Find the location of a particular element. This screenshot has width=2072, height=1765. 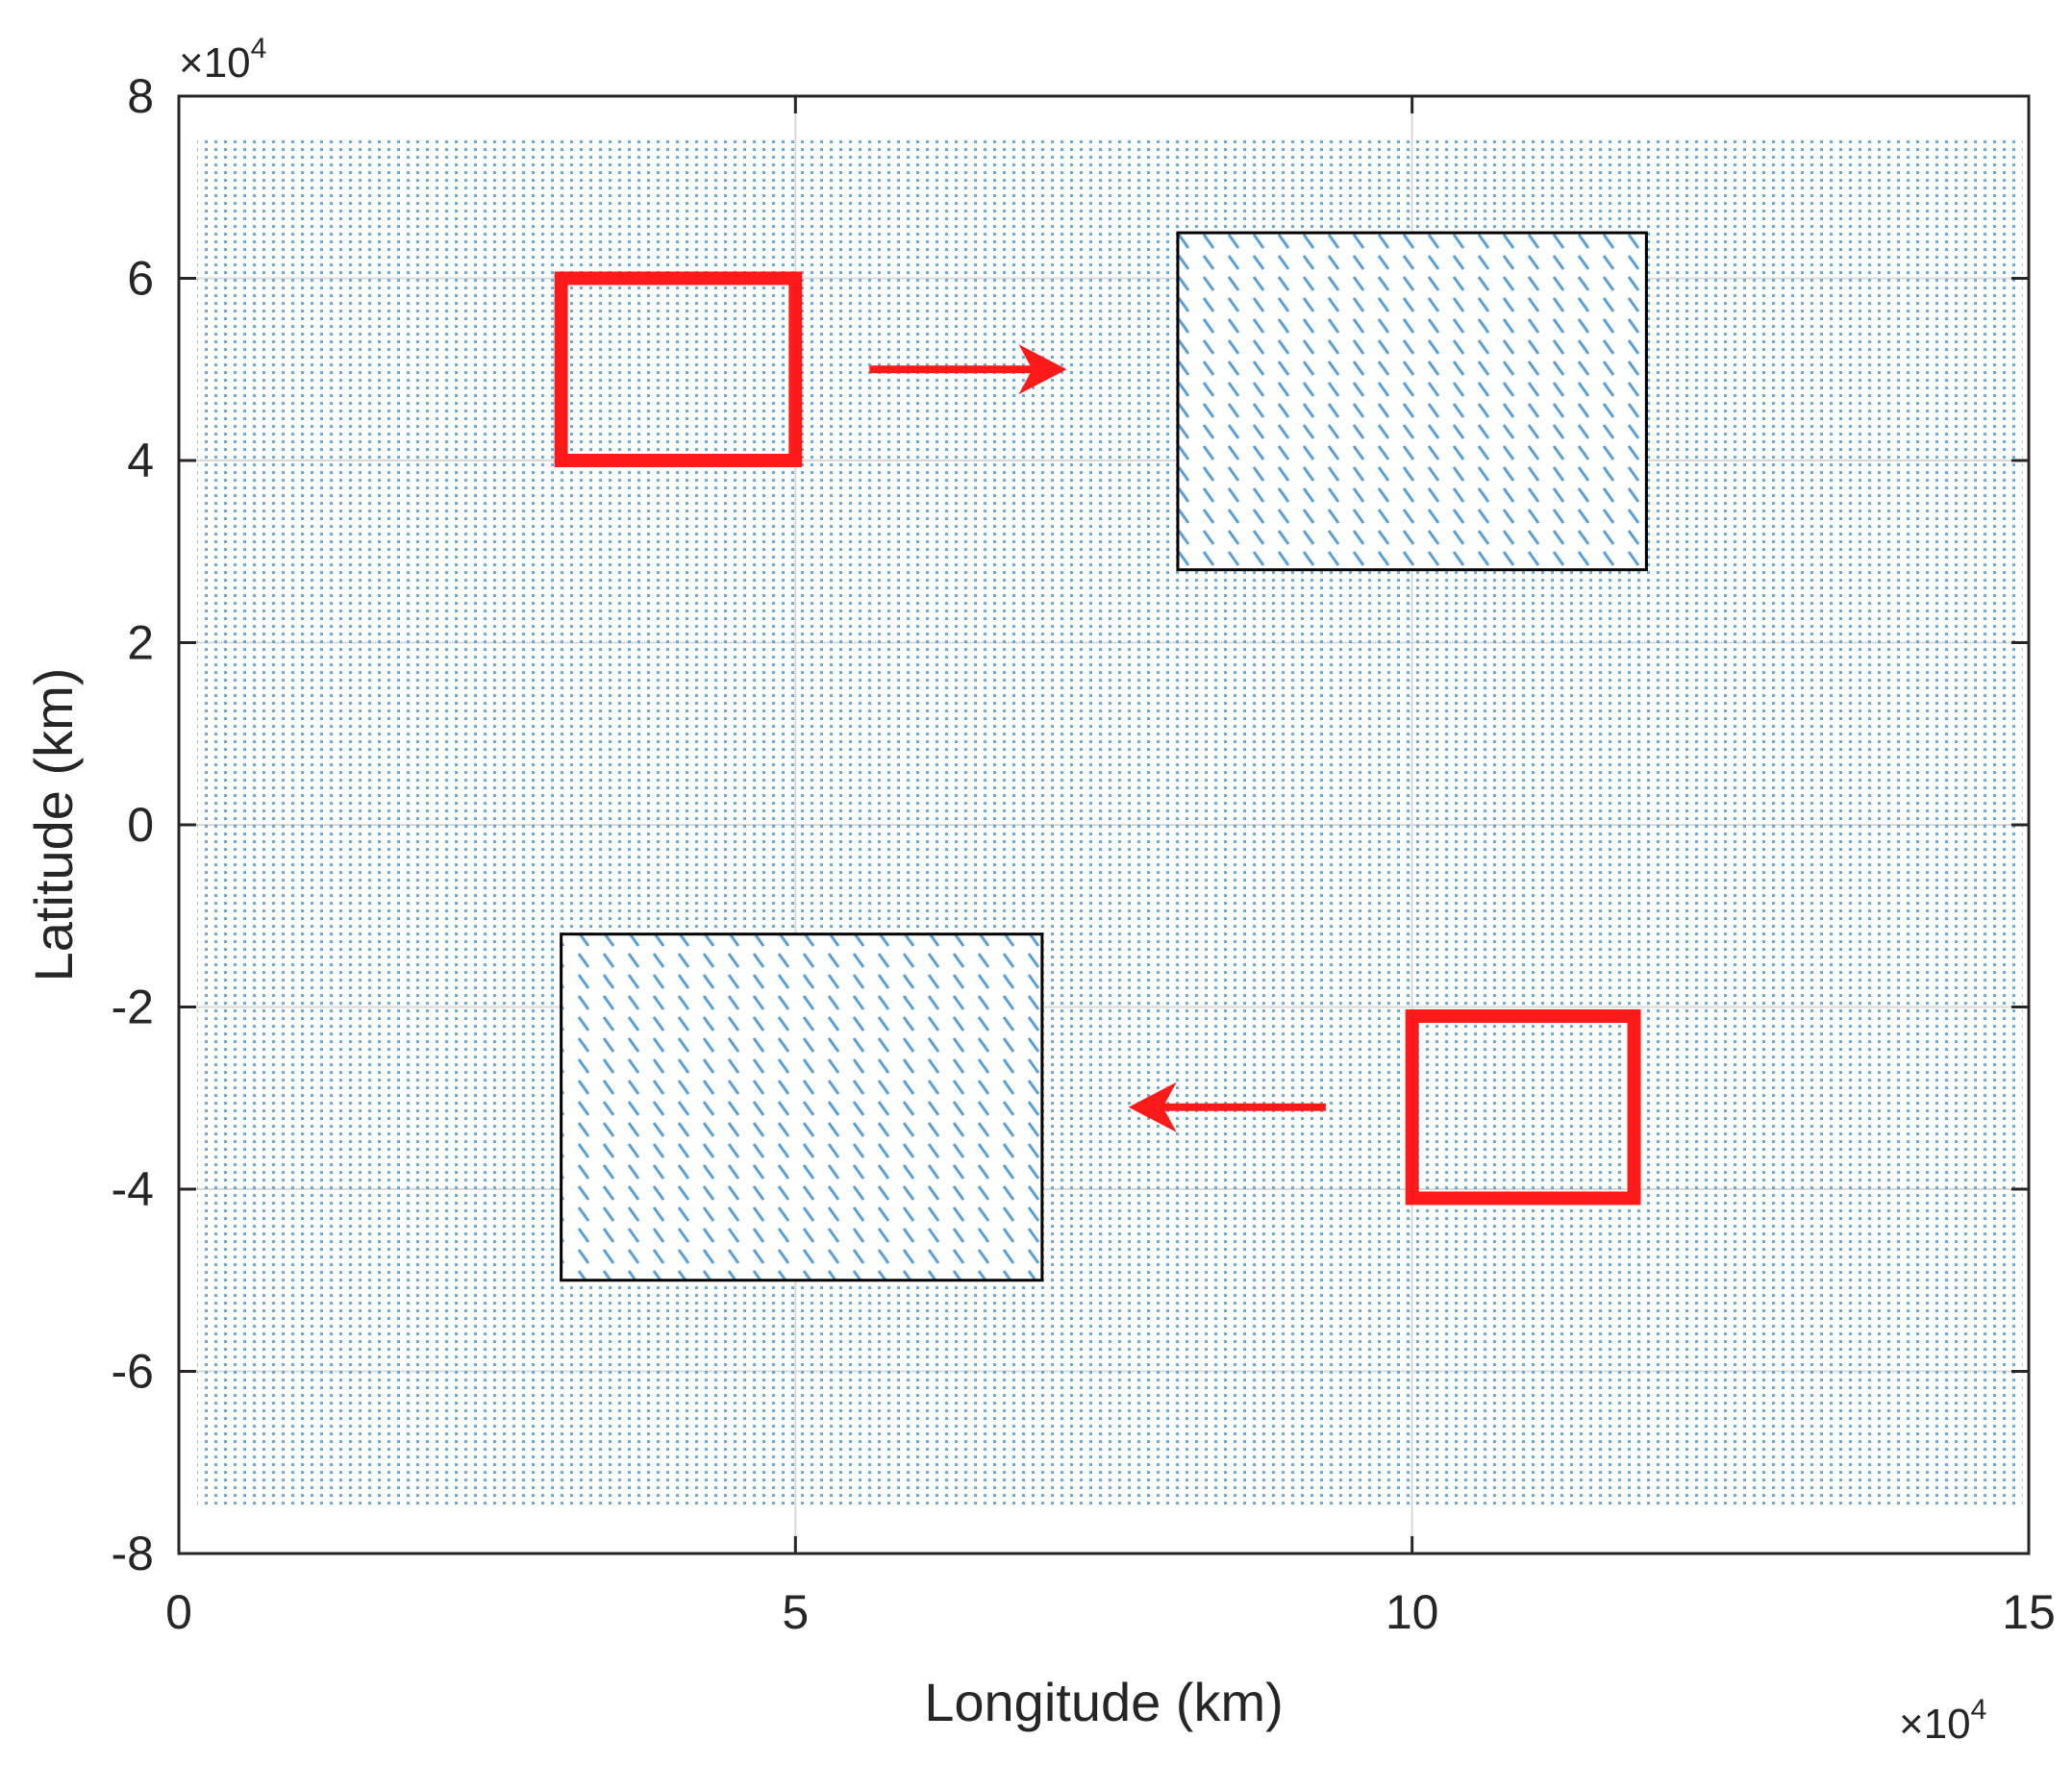

y-tick-label-0: 8 is located at coordinates (140, 96).